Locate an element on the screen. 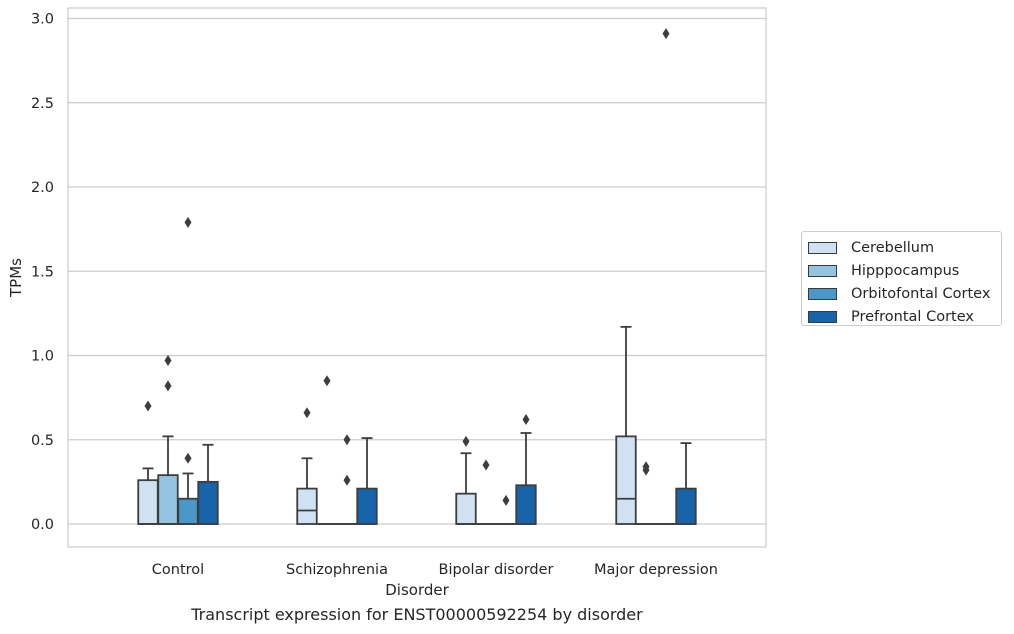 The height and width of the screenshot is (634, 1014). legend-label: Hipppocampus is located at coordinates (905, 270).